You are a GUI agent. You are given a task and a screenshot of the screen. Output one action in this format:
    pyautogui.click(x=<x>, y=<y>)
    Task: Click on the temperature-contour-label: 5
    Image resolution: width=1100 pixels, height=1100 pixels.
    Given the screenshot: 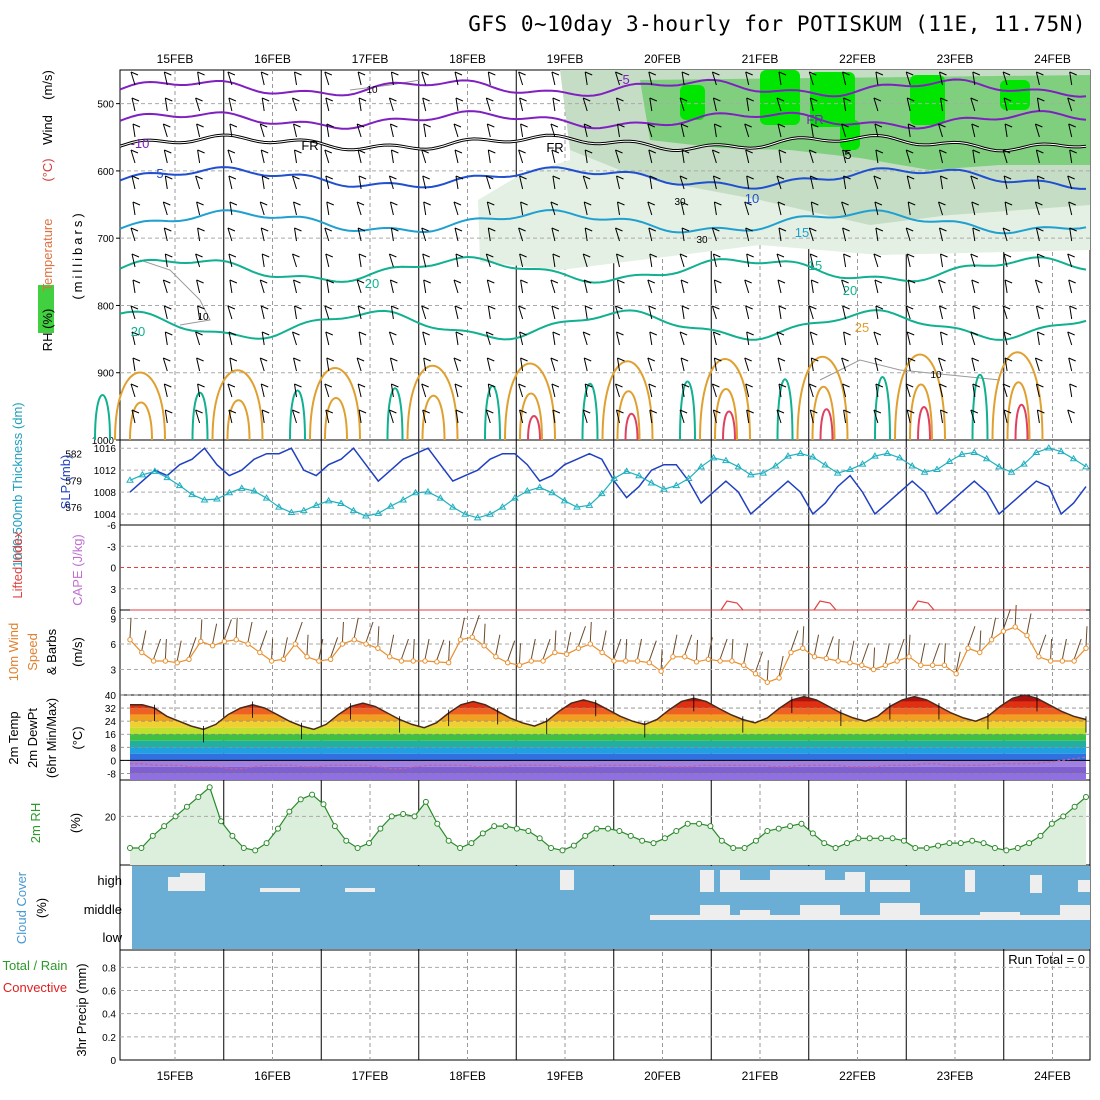 What is the action you would take?
    pyautogui.click(x=847, y=154)
    